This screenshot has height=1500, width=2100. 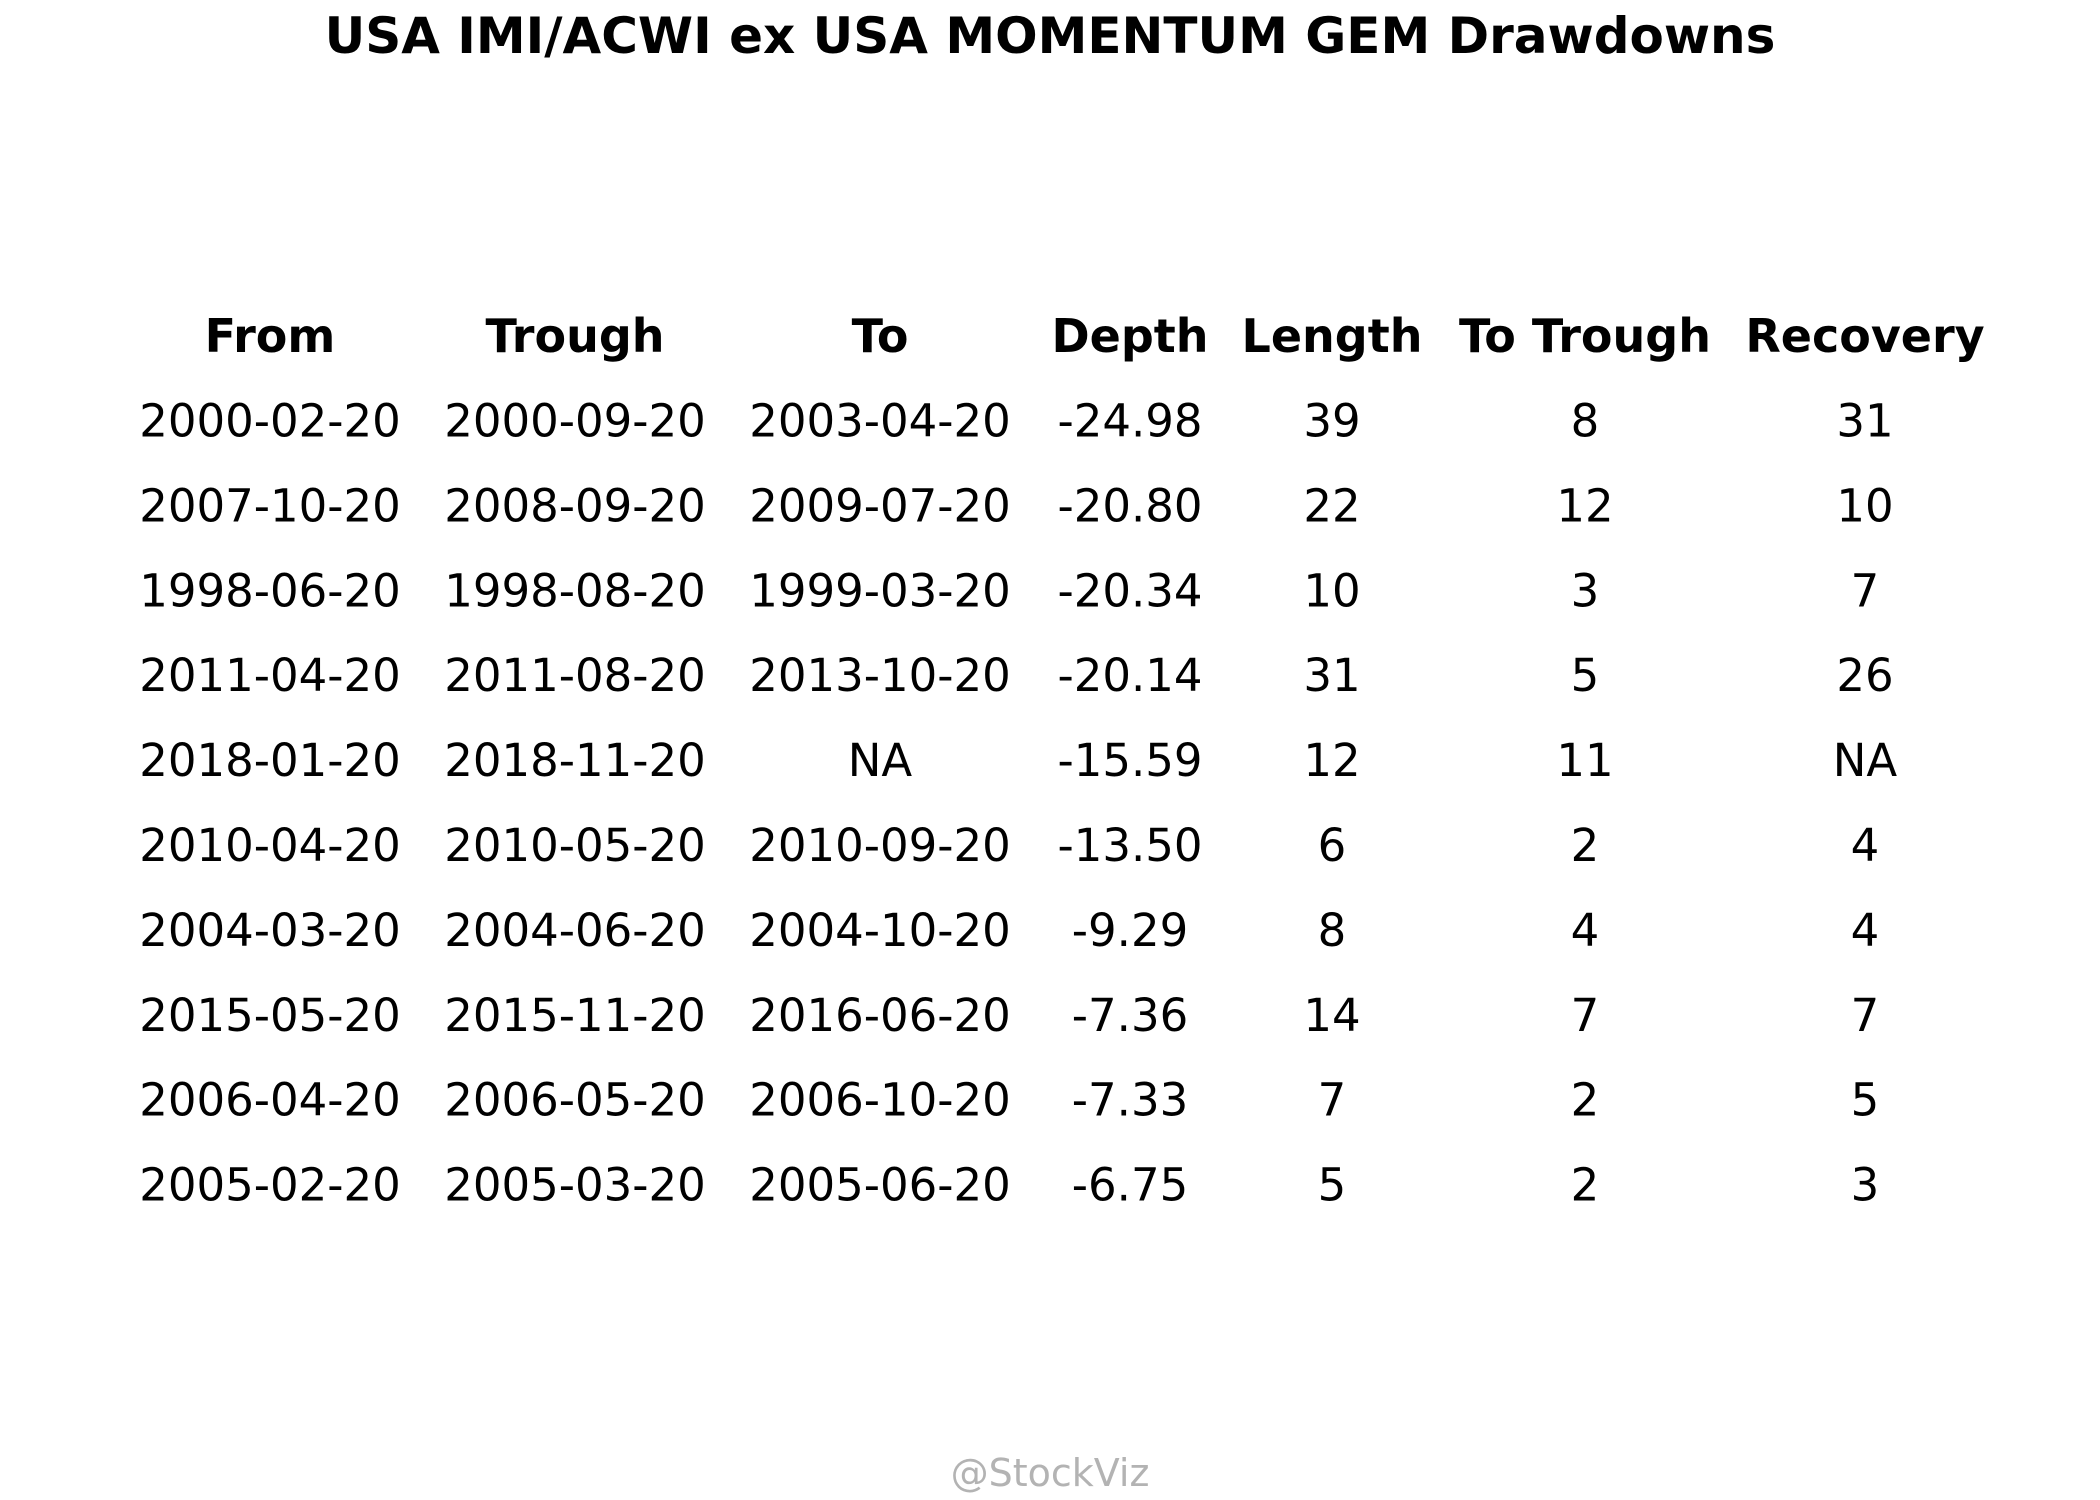 What do you see at coordinates (574, 336) in the screenshot?
I see `column-header: Trough` at bounding box center [574, 336].